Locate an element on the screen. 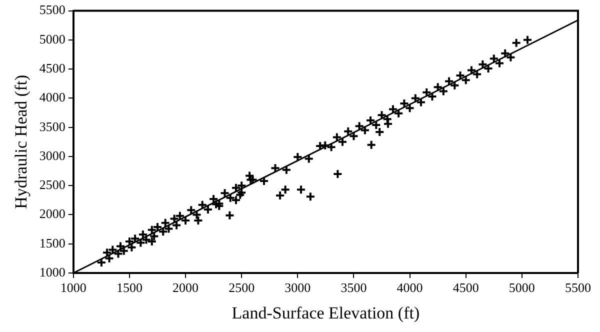 The image size is (600, 332). x-axis-title: Land-Surface Elevation (ft) is located at coordinates (326, 312).